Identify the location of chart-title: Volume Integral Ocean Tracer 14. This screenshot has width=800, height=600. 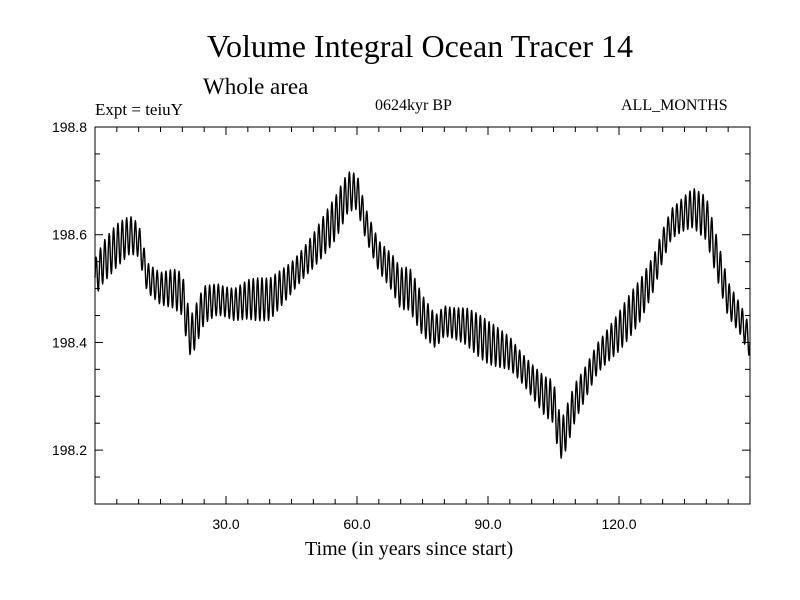
(420, 46).